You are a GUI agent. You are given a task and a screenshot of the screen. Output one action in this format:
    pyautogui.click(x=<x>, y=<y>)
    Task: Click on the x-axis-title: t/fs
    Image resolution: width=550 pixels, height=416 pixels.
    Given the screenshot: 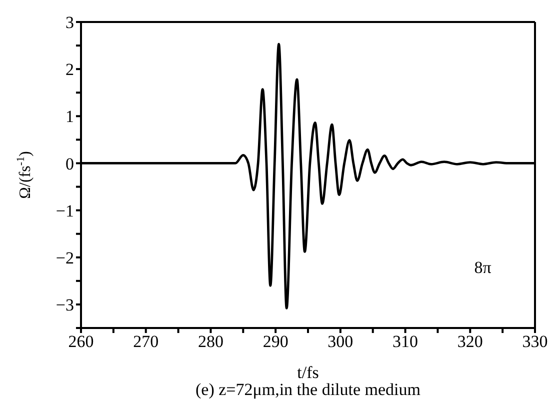 What is the action you would take?
    pyautogui.click(x=308, y=372)
    